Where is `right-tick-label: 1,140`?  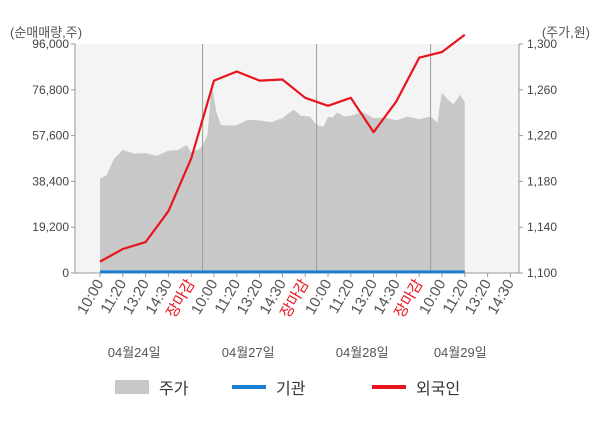
right-tick-label: 1,140 is located at coordinates (542, 227).